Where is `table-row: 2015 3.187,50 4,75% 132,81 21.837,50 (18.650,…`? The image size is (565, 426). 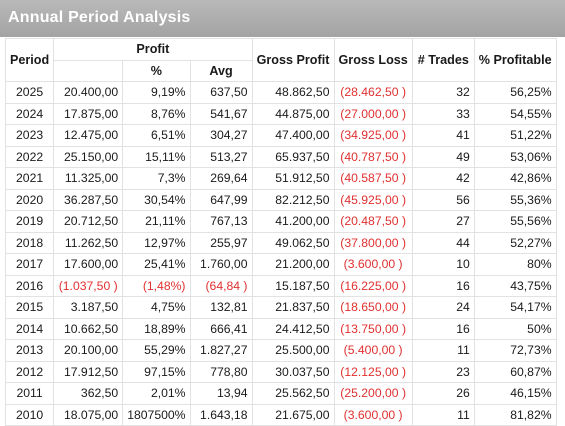
table-row: 2015 3.187,50 4,75% 132,81 21.837,50 (18.650,… is located at coordinates (280, 307).